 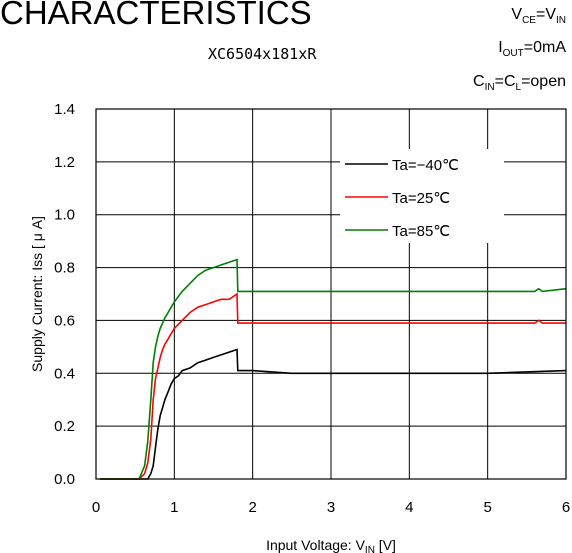 I want to click on condition-iout-sym: I, so click(x=500, y=47).